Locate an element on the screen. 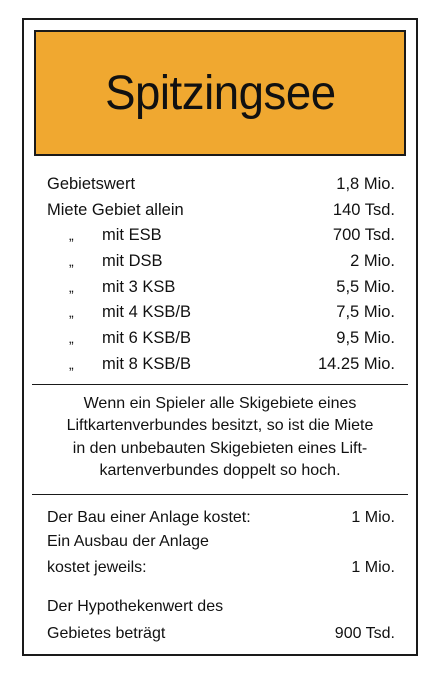 This screenshot has height=683, width=442. build-cost-row: Der Bau einer Anlage kostet: 1 Mio. is located at coordinates (221, 518).